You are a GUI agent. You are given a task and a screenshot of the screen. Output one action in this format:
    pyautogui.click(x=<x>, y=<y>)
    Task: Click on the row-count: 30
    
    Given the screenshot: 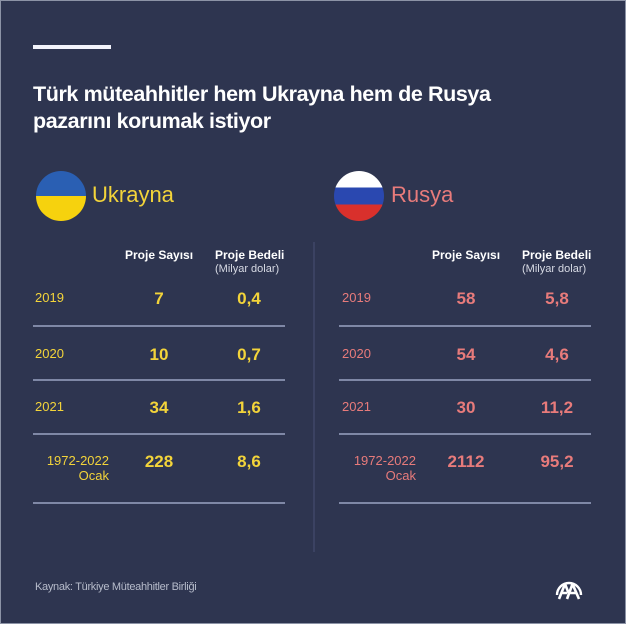 What is the action you would take?
    pyautogui.click(x=466, y=407)
    